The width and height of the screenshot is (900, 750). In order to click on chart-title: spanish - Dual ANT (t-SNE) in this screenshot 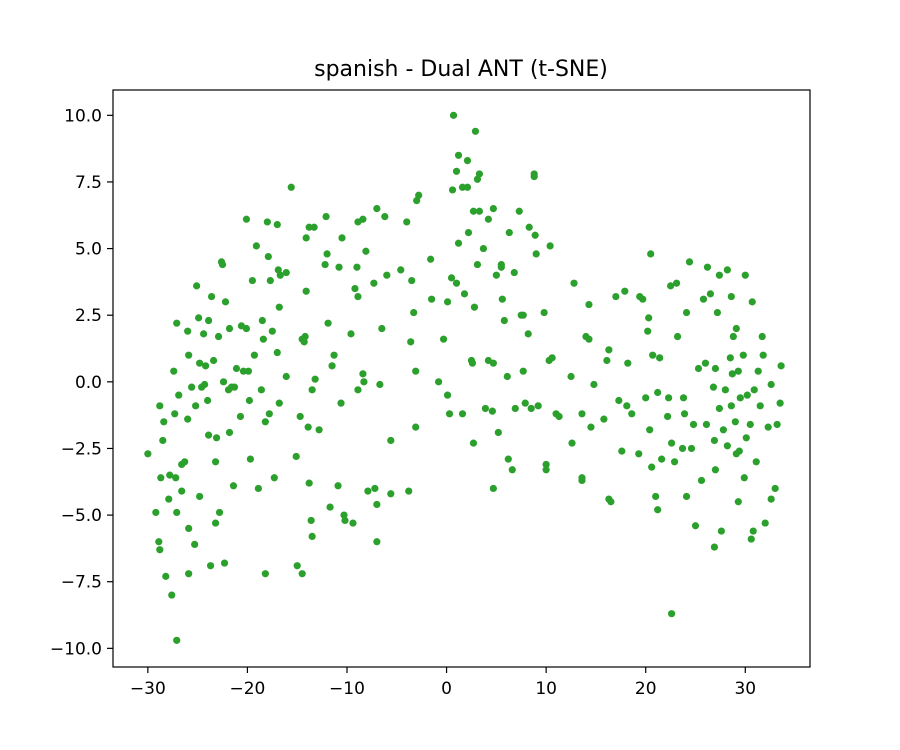, I will do `click(461, 69)`.